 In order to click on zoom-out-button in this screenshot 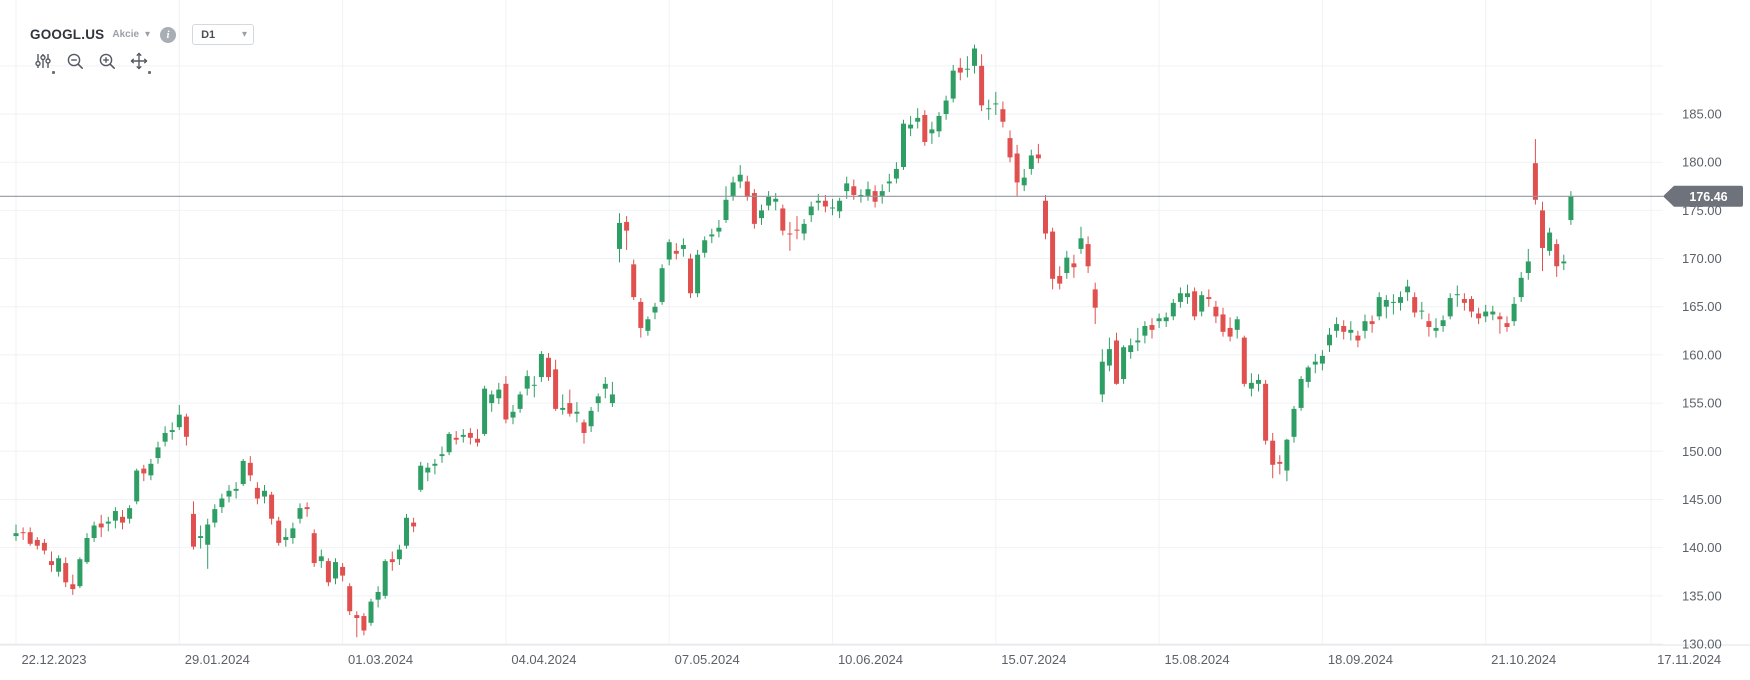, I will do `click(75, 61)`.